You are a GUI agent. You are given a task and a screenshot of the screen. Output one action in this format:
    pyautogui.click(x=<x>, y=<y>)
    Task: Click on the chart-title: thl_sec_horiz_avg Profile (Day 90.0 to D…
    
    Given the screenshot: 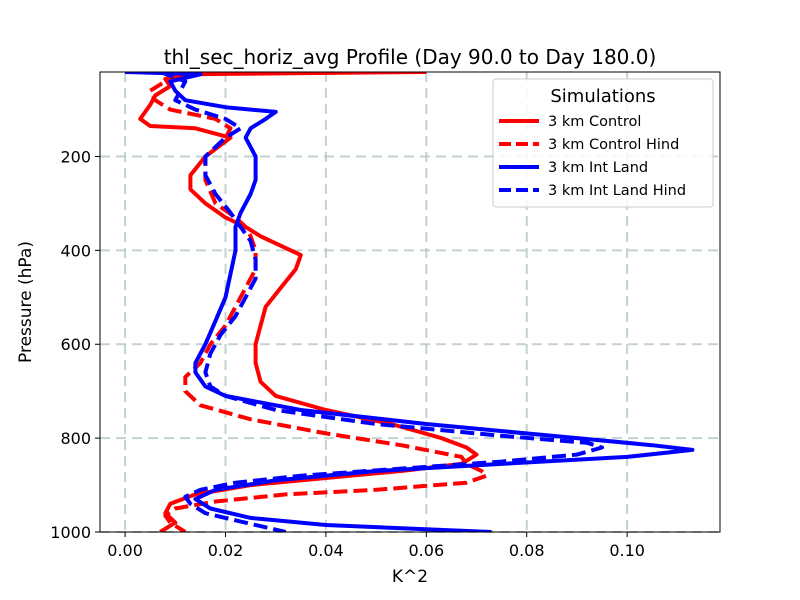 What is the action you would take?
    pyautogui.click(x=410, y=57)
    